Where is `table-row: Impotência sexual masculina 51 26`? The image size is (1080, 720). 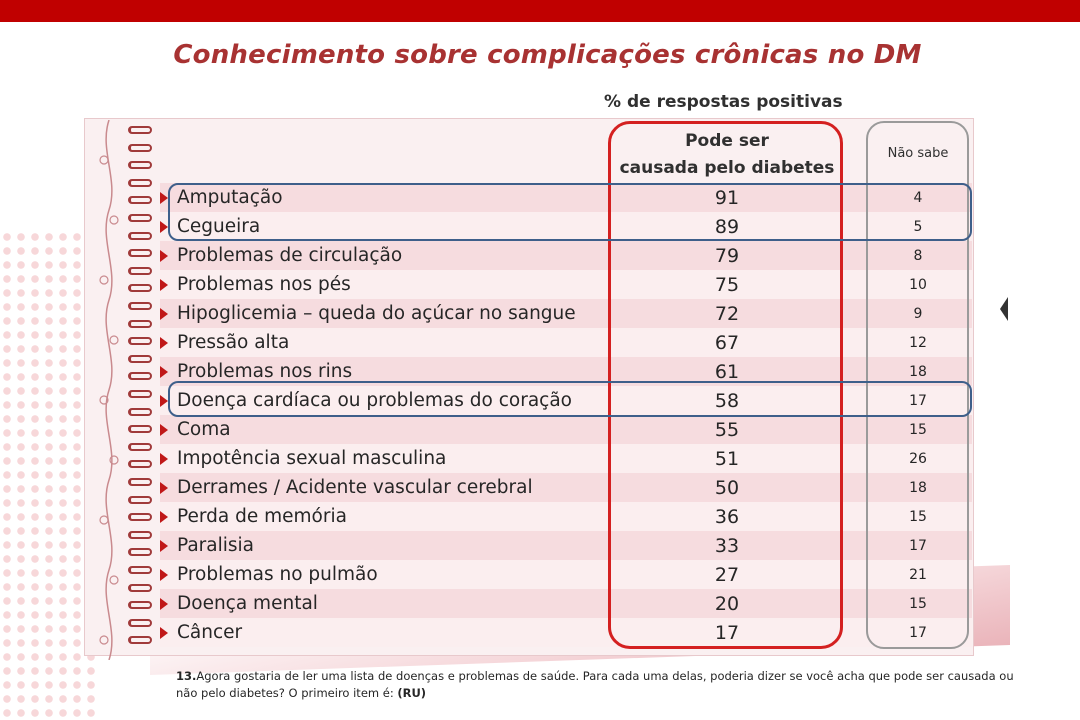
table-row: Impotência sexual masculina 51 26 is located at coordinates (566, 458).